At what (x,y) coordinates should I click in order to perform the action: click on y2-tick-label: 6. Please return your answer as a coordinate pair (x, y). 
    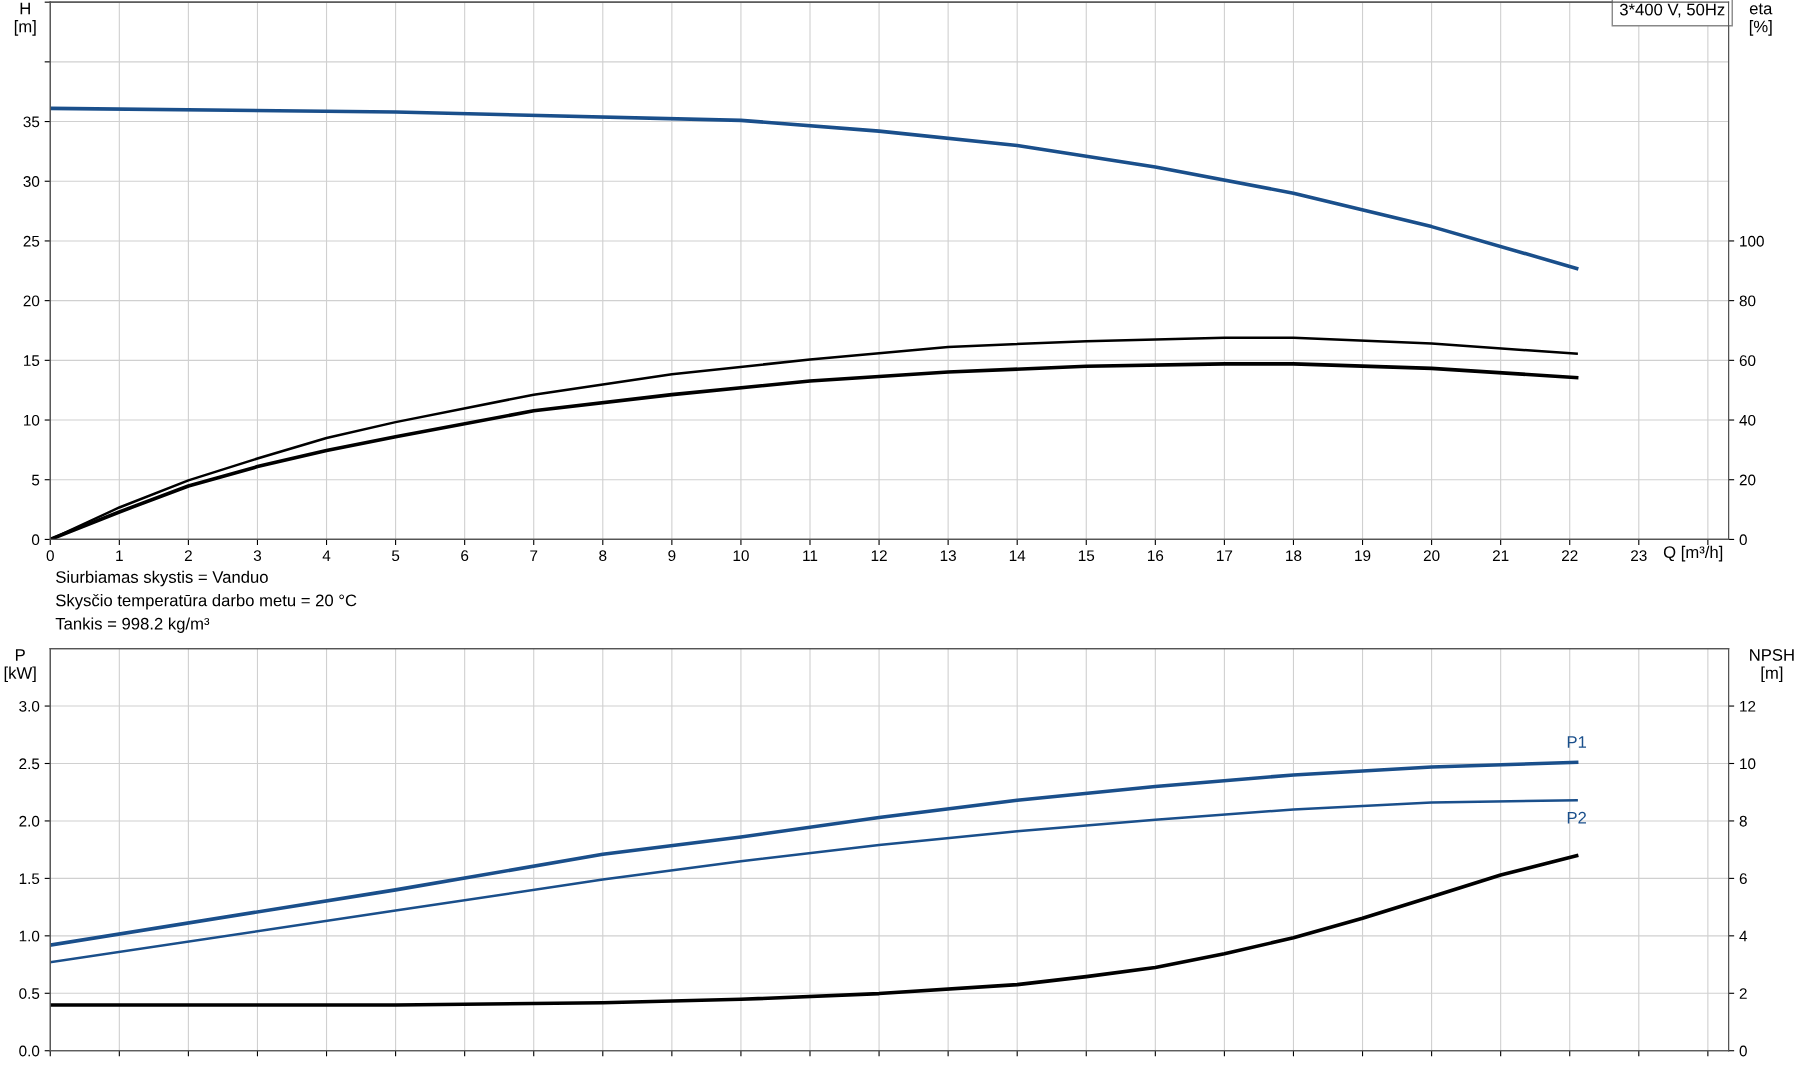
    Looking at the image, I should click on (1743, 879).